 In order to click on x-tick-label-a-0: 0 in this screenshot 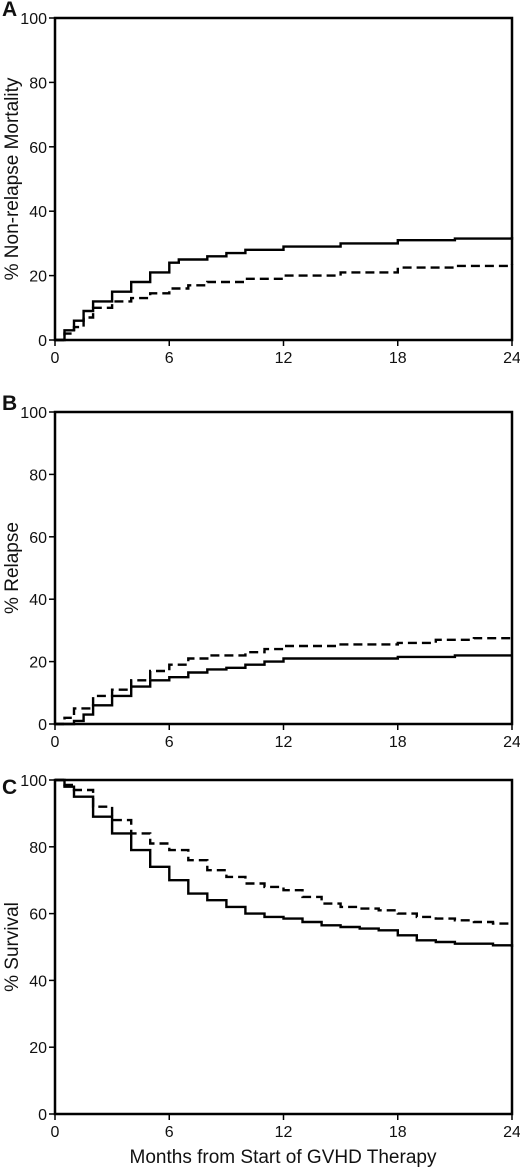, I will do `click(55, 358)`.